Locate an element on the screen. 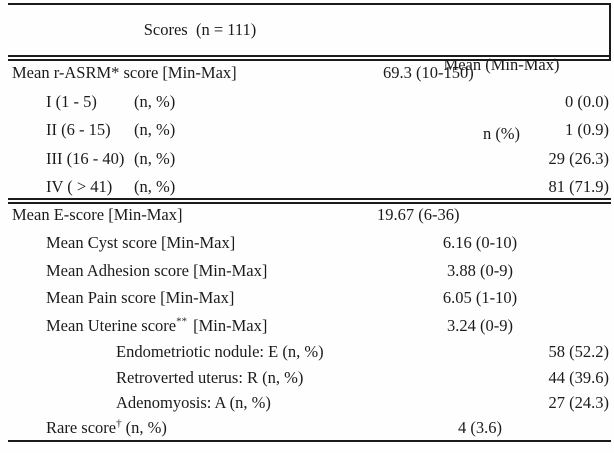 This screenshot has height=453, width=614. row-label: II (6 - 15) is located at coordinates (78, 129).